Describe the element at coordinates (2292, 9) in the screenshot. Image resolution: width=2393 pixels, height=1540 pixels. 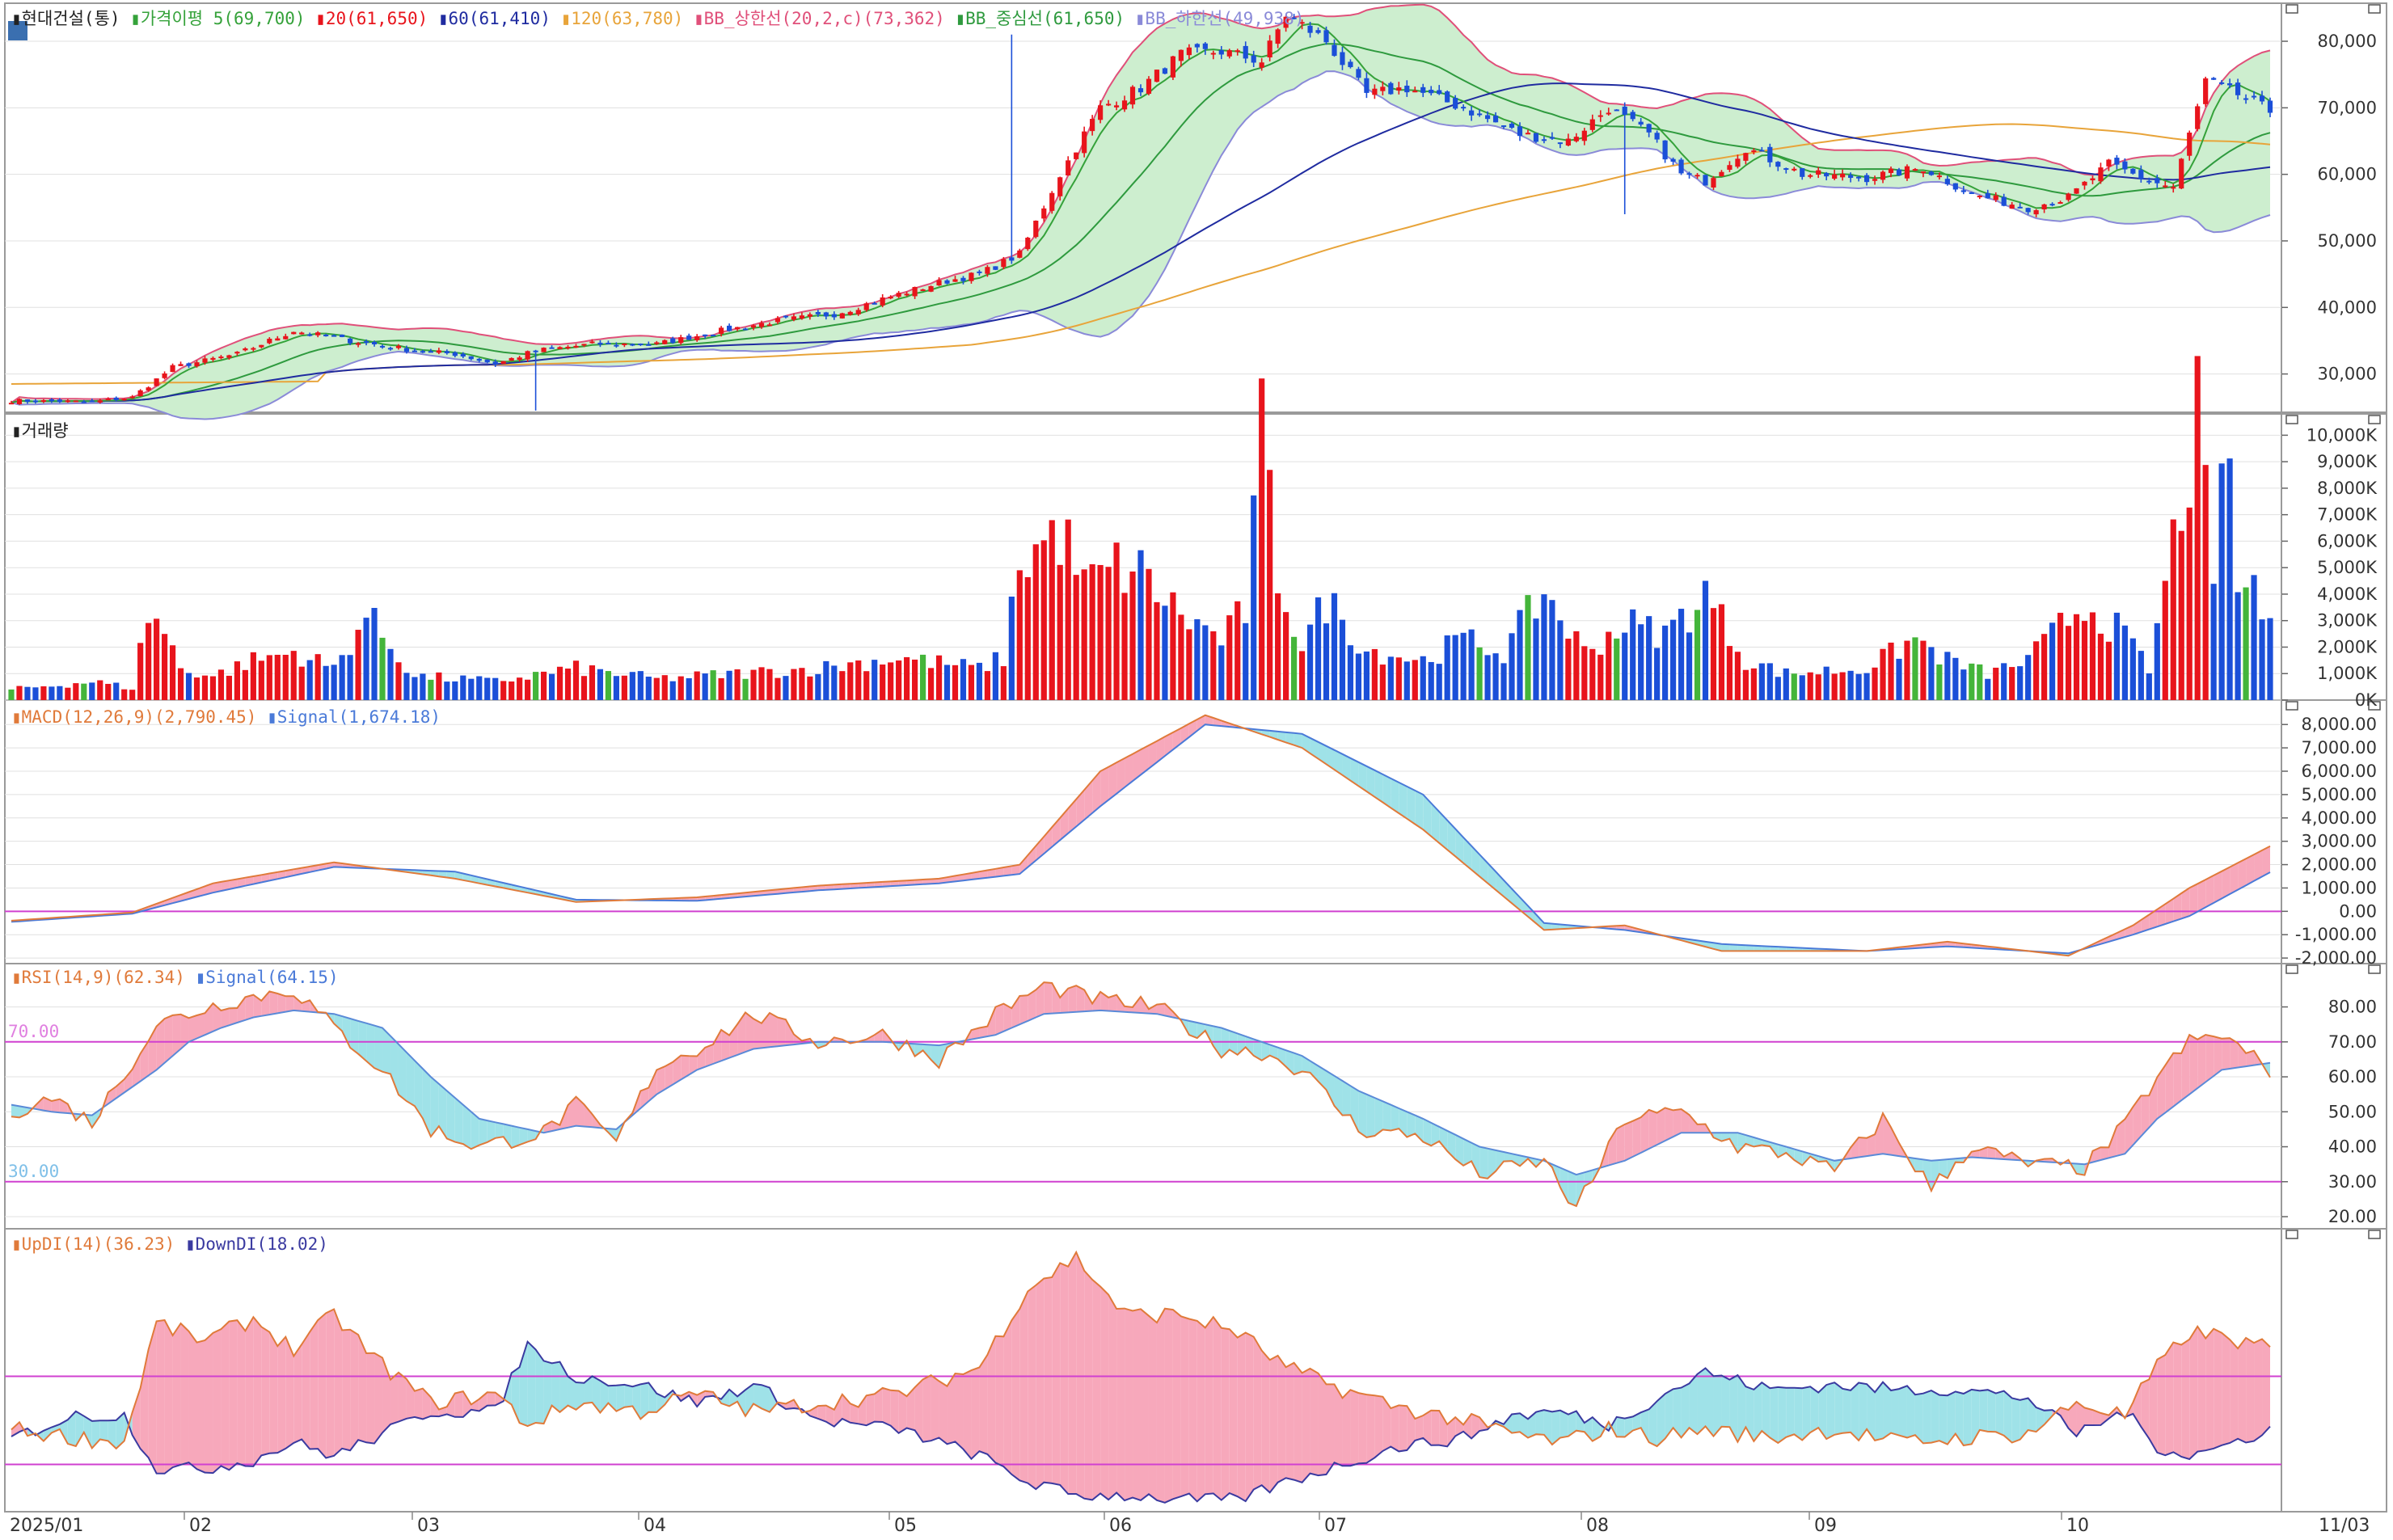
I see `panel-control-icon` at that location.